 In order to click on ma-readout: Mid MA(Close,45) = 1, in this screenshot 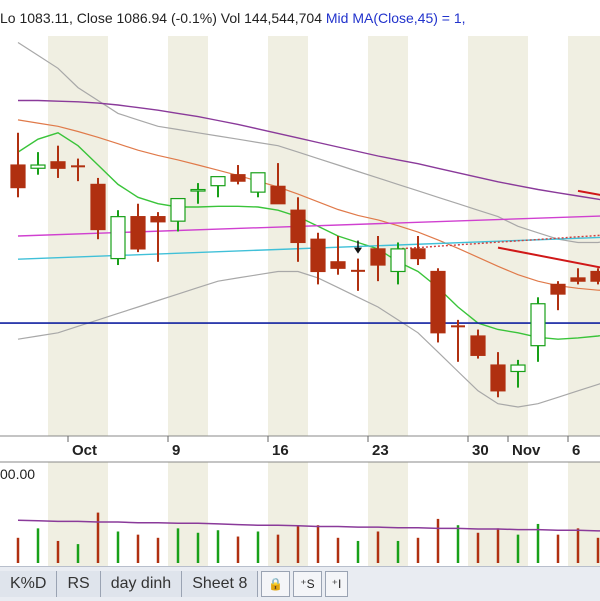, I will do `click(395, 18)`.